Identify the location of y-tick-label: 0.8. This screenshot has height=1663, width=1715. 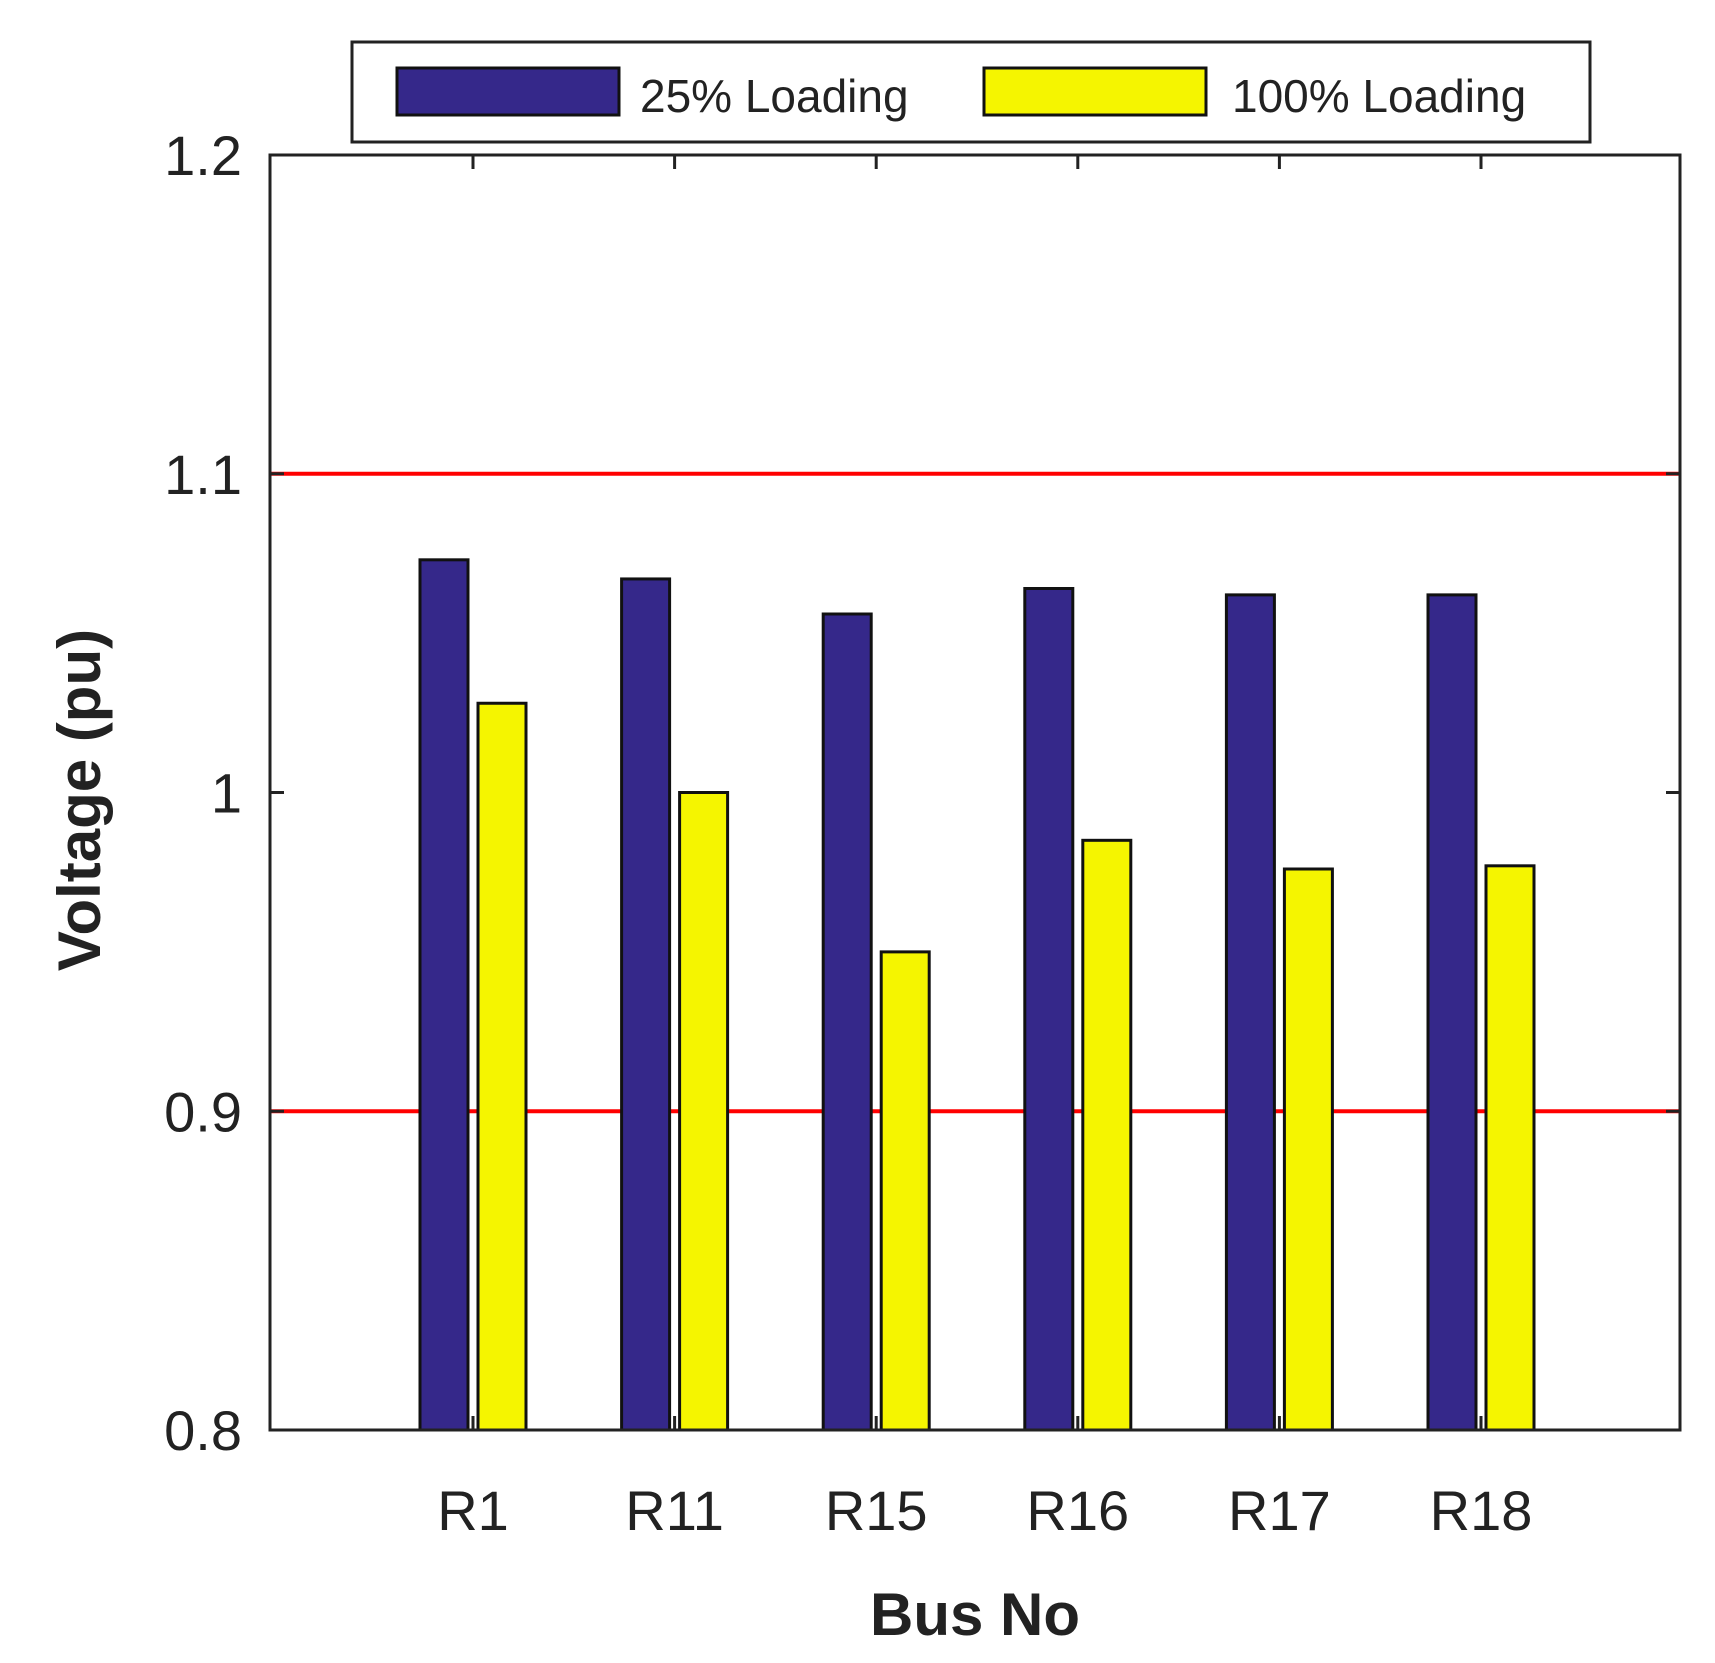
(203, 1430).